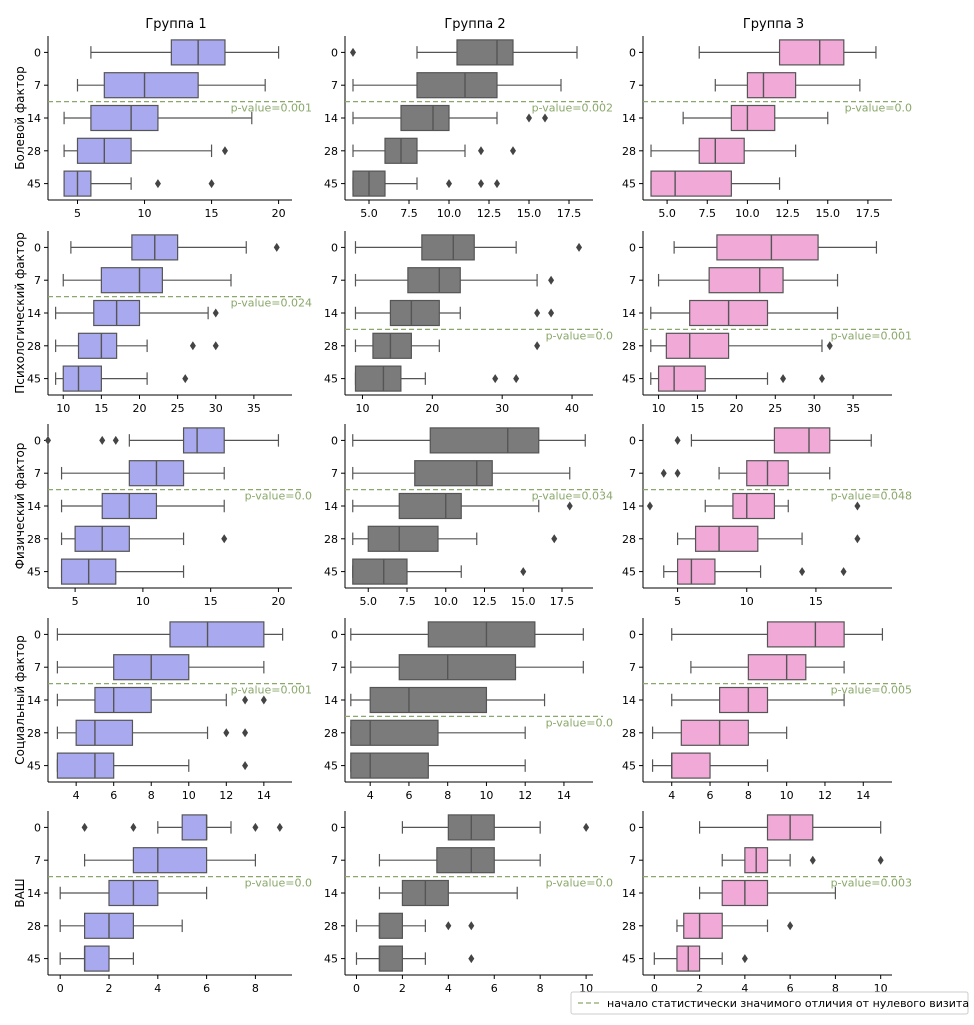  I want to click on x-tick-label: 0, so click(60, 988).